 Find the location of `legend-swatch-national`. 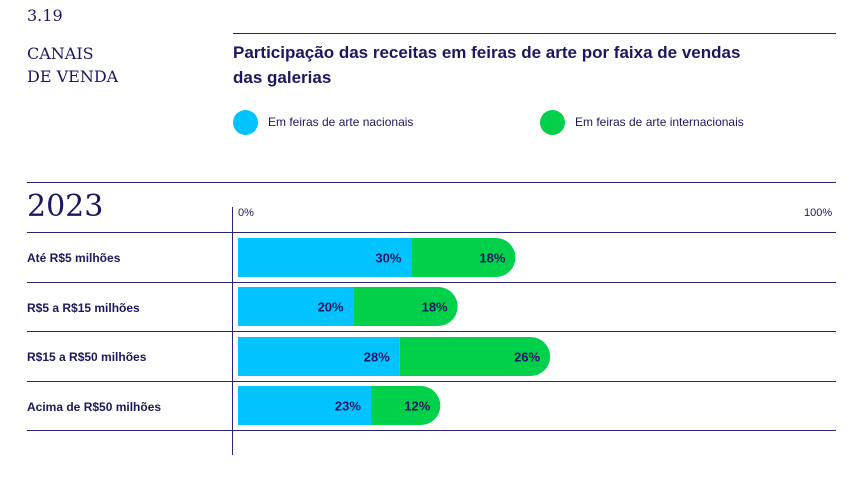

legend-swatch-national is located at coordinates (245, 122).